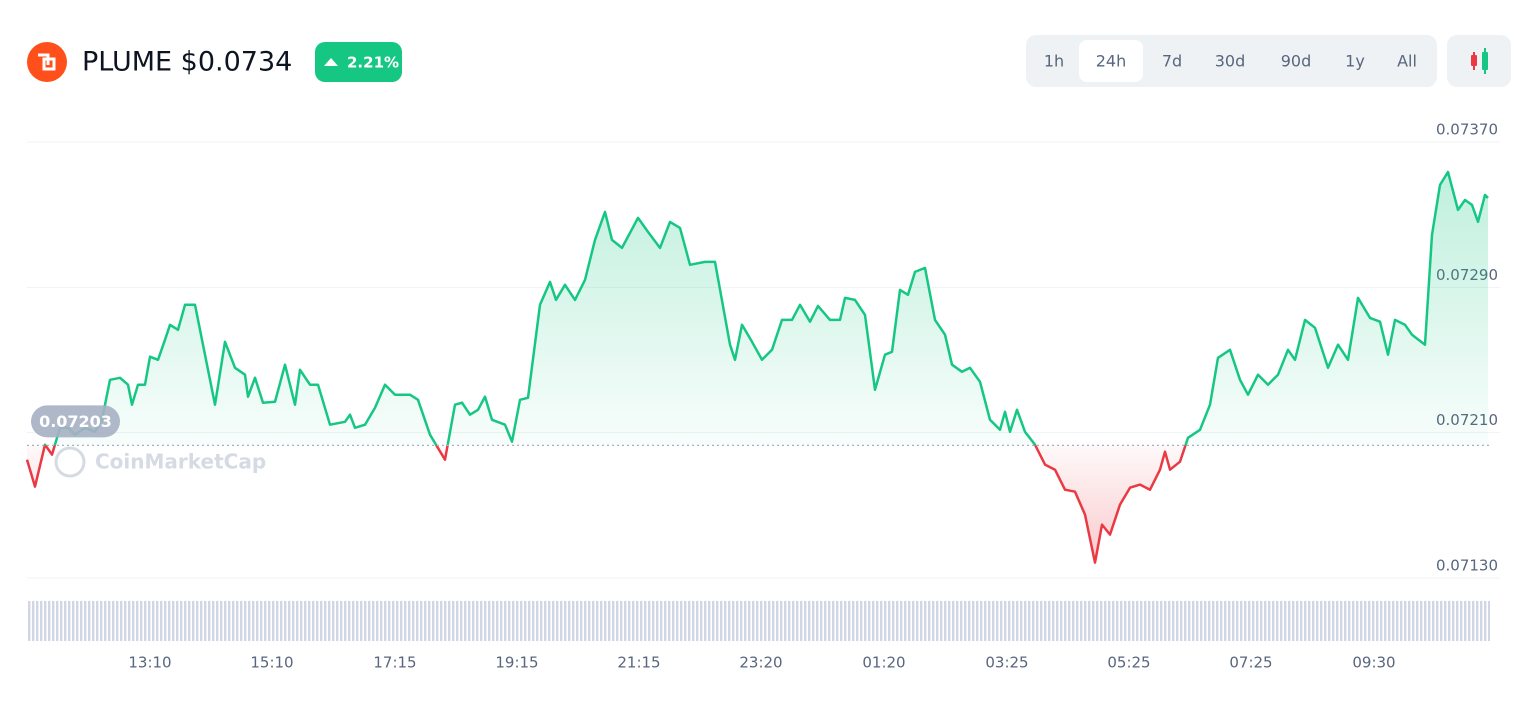 This screenshot has height=720, width=1516. Describe the element at coordinates (1230, 61) in the screenshot. I see `range-button: 30d` at that location.